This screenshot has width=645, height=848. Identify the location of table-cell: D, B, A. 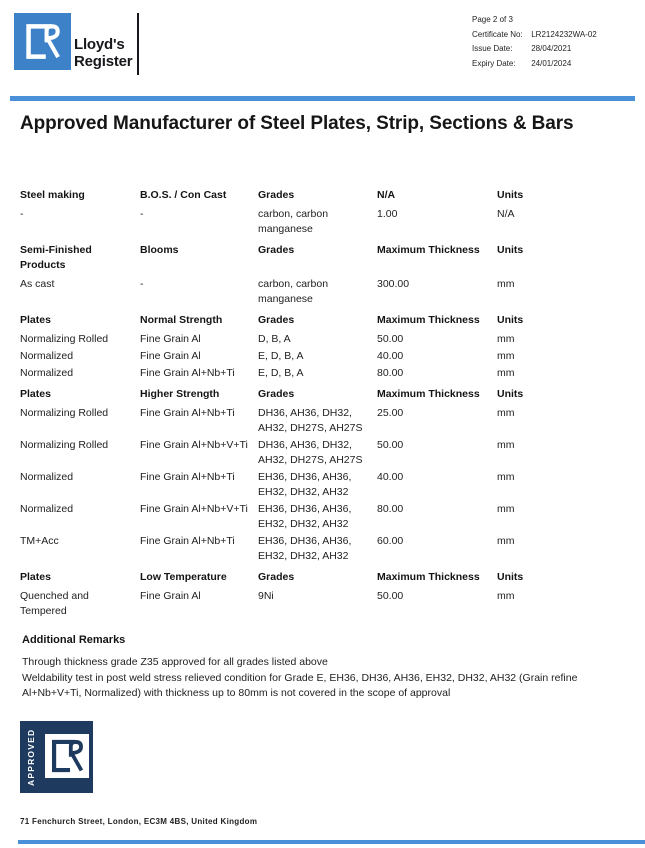
(274, 339).